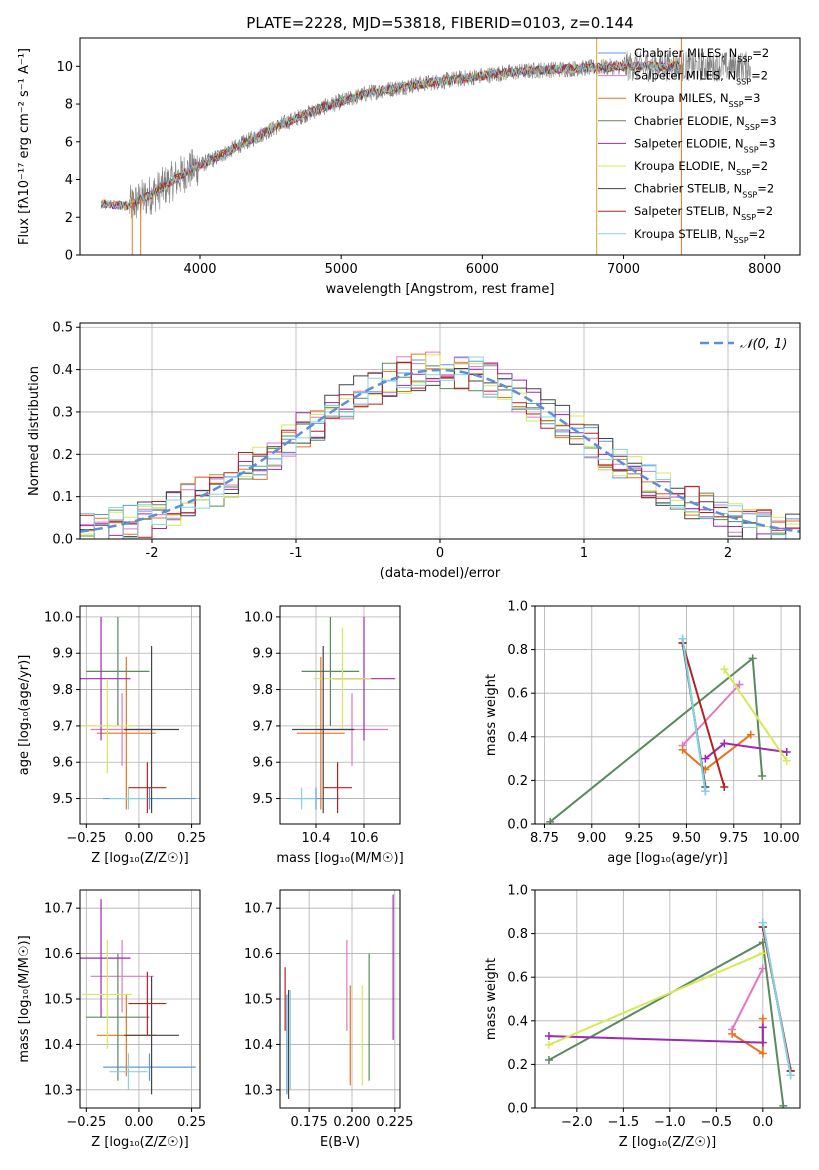  I want to click on model-spectrum-kroupa-miles, so click(390, 135).